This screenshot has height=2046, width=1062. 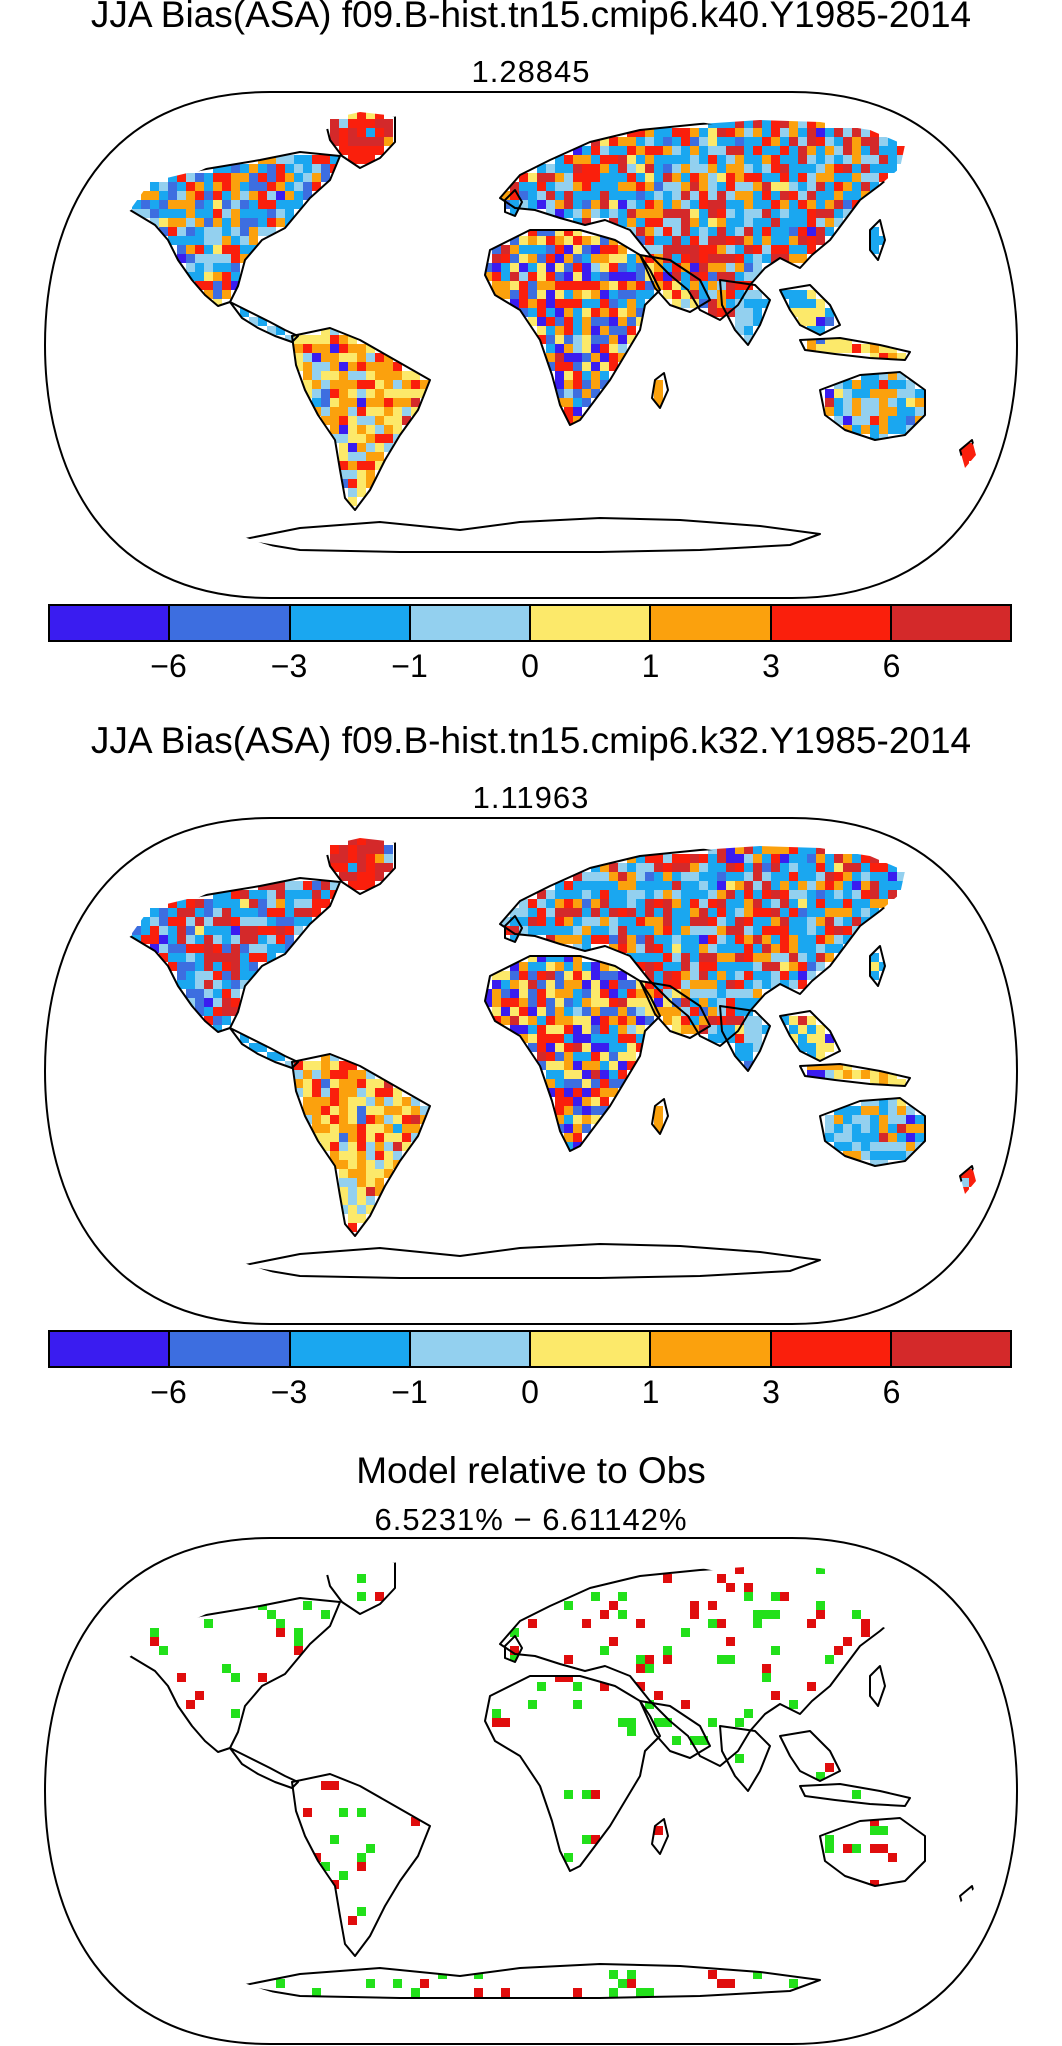 What do you see at coordinates (361, 419) in the screenshot?
I see `coastline-southAmerica` at bounding box center [361, 419].